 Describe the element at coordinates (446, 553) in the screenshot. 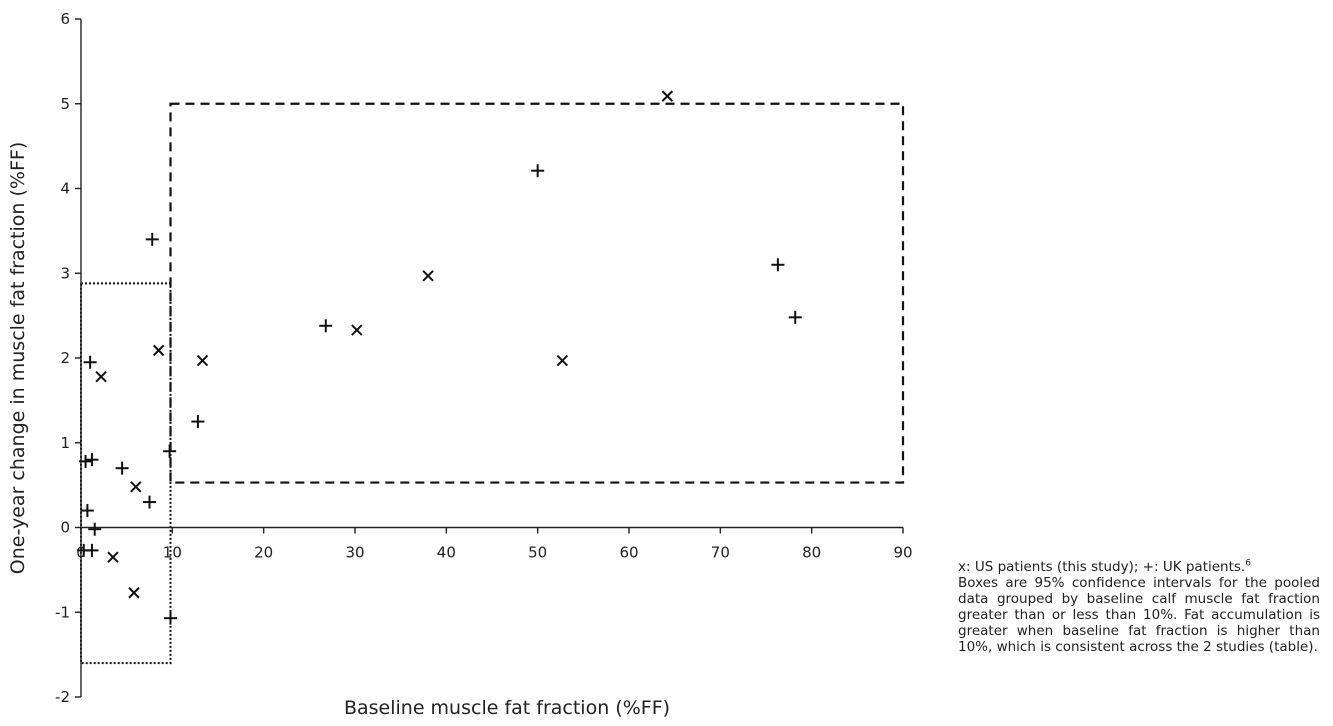

I see `x-tick-label: 40` at that location.